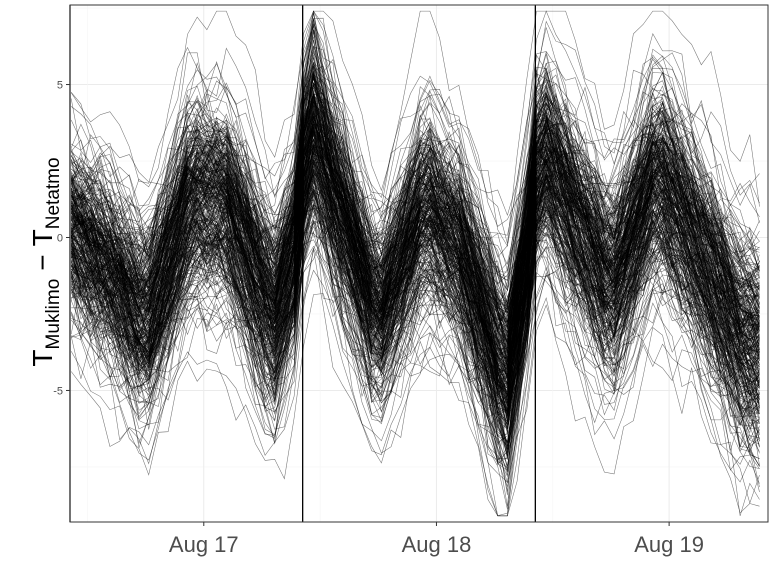 This screenshot has width=782, height=562. I want to click on ylabel-t1: T, so click(42, 357).